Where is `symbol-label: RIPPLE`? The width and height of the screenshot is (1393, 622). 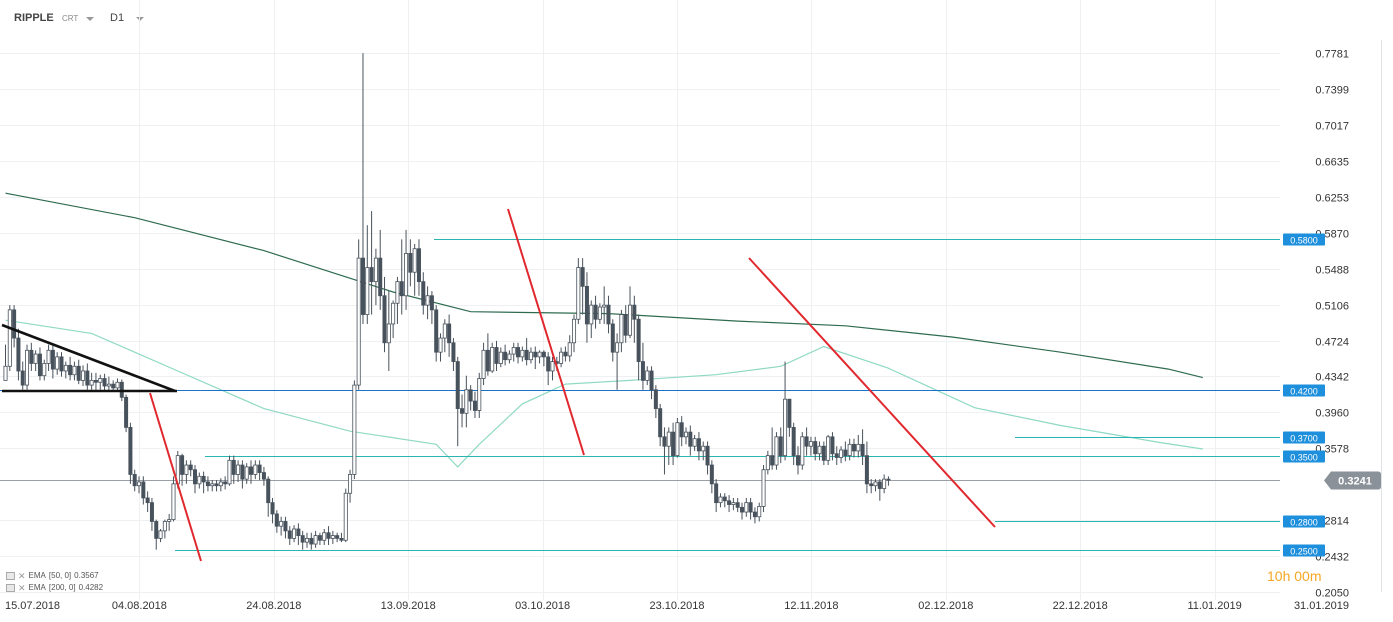 symbol-label: RIPPLE is located at coordinates (34, 18).